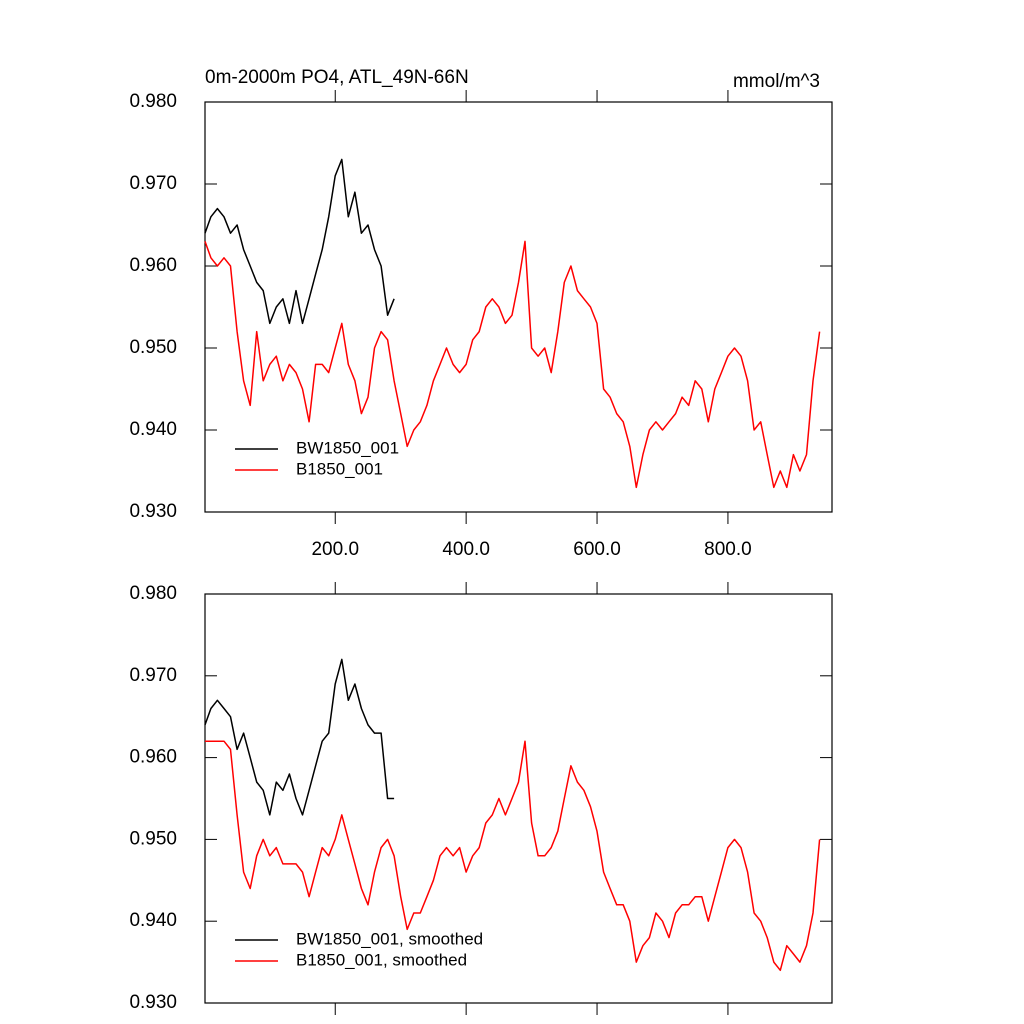 Image resolution: width=1024 pixels, height=1024 pixels. What do you see at coordinates (339, 468) in the screenshot?
I see `legend-label: B1850_001` at bounding box center [339, 468].